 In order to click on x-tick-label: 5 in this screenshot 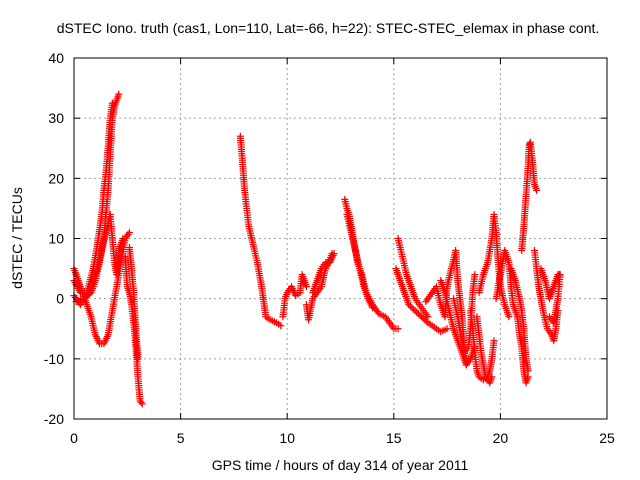, I will do `click(181, 438)`.